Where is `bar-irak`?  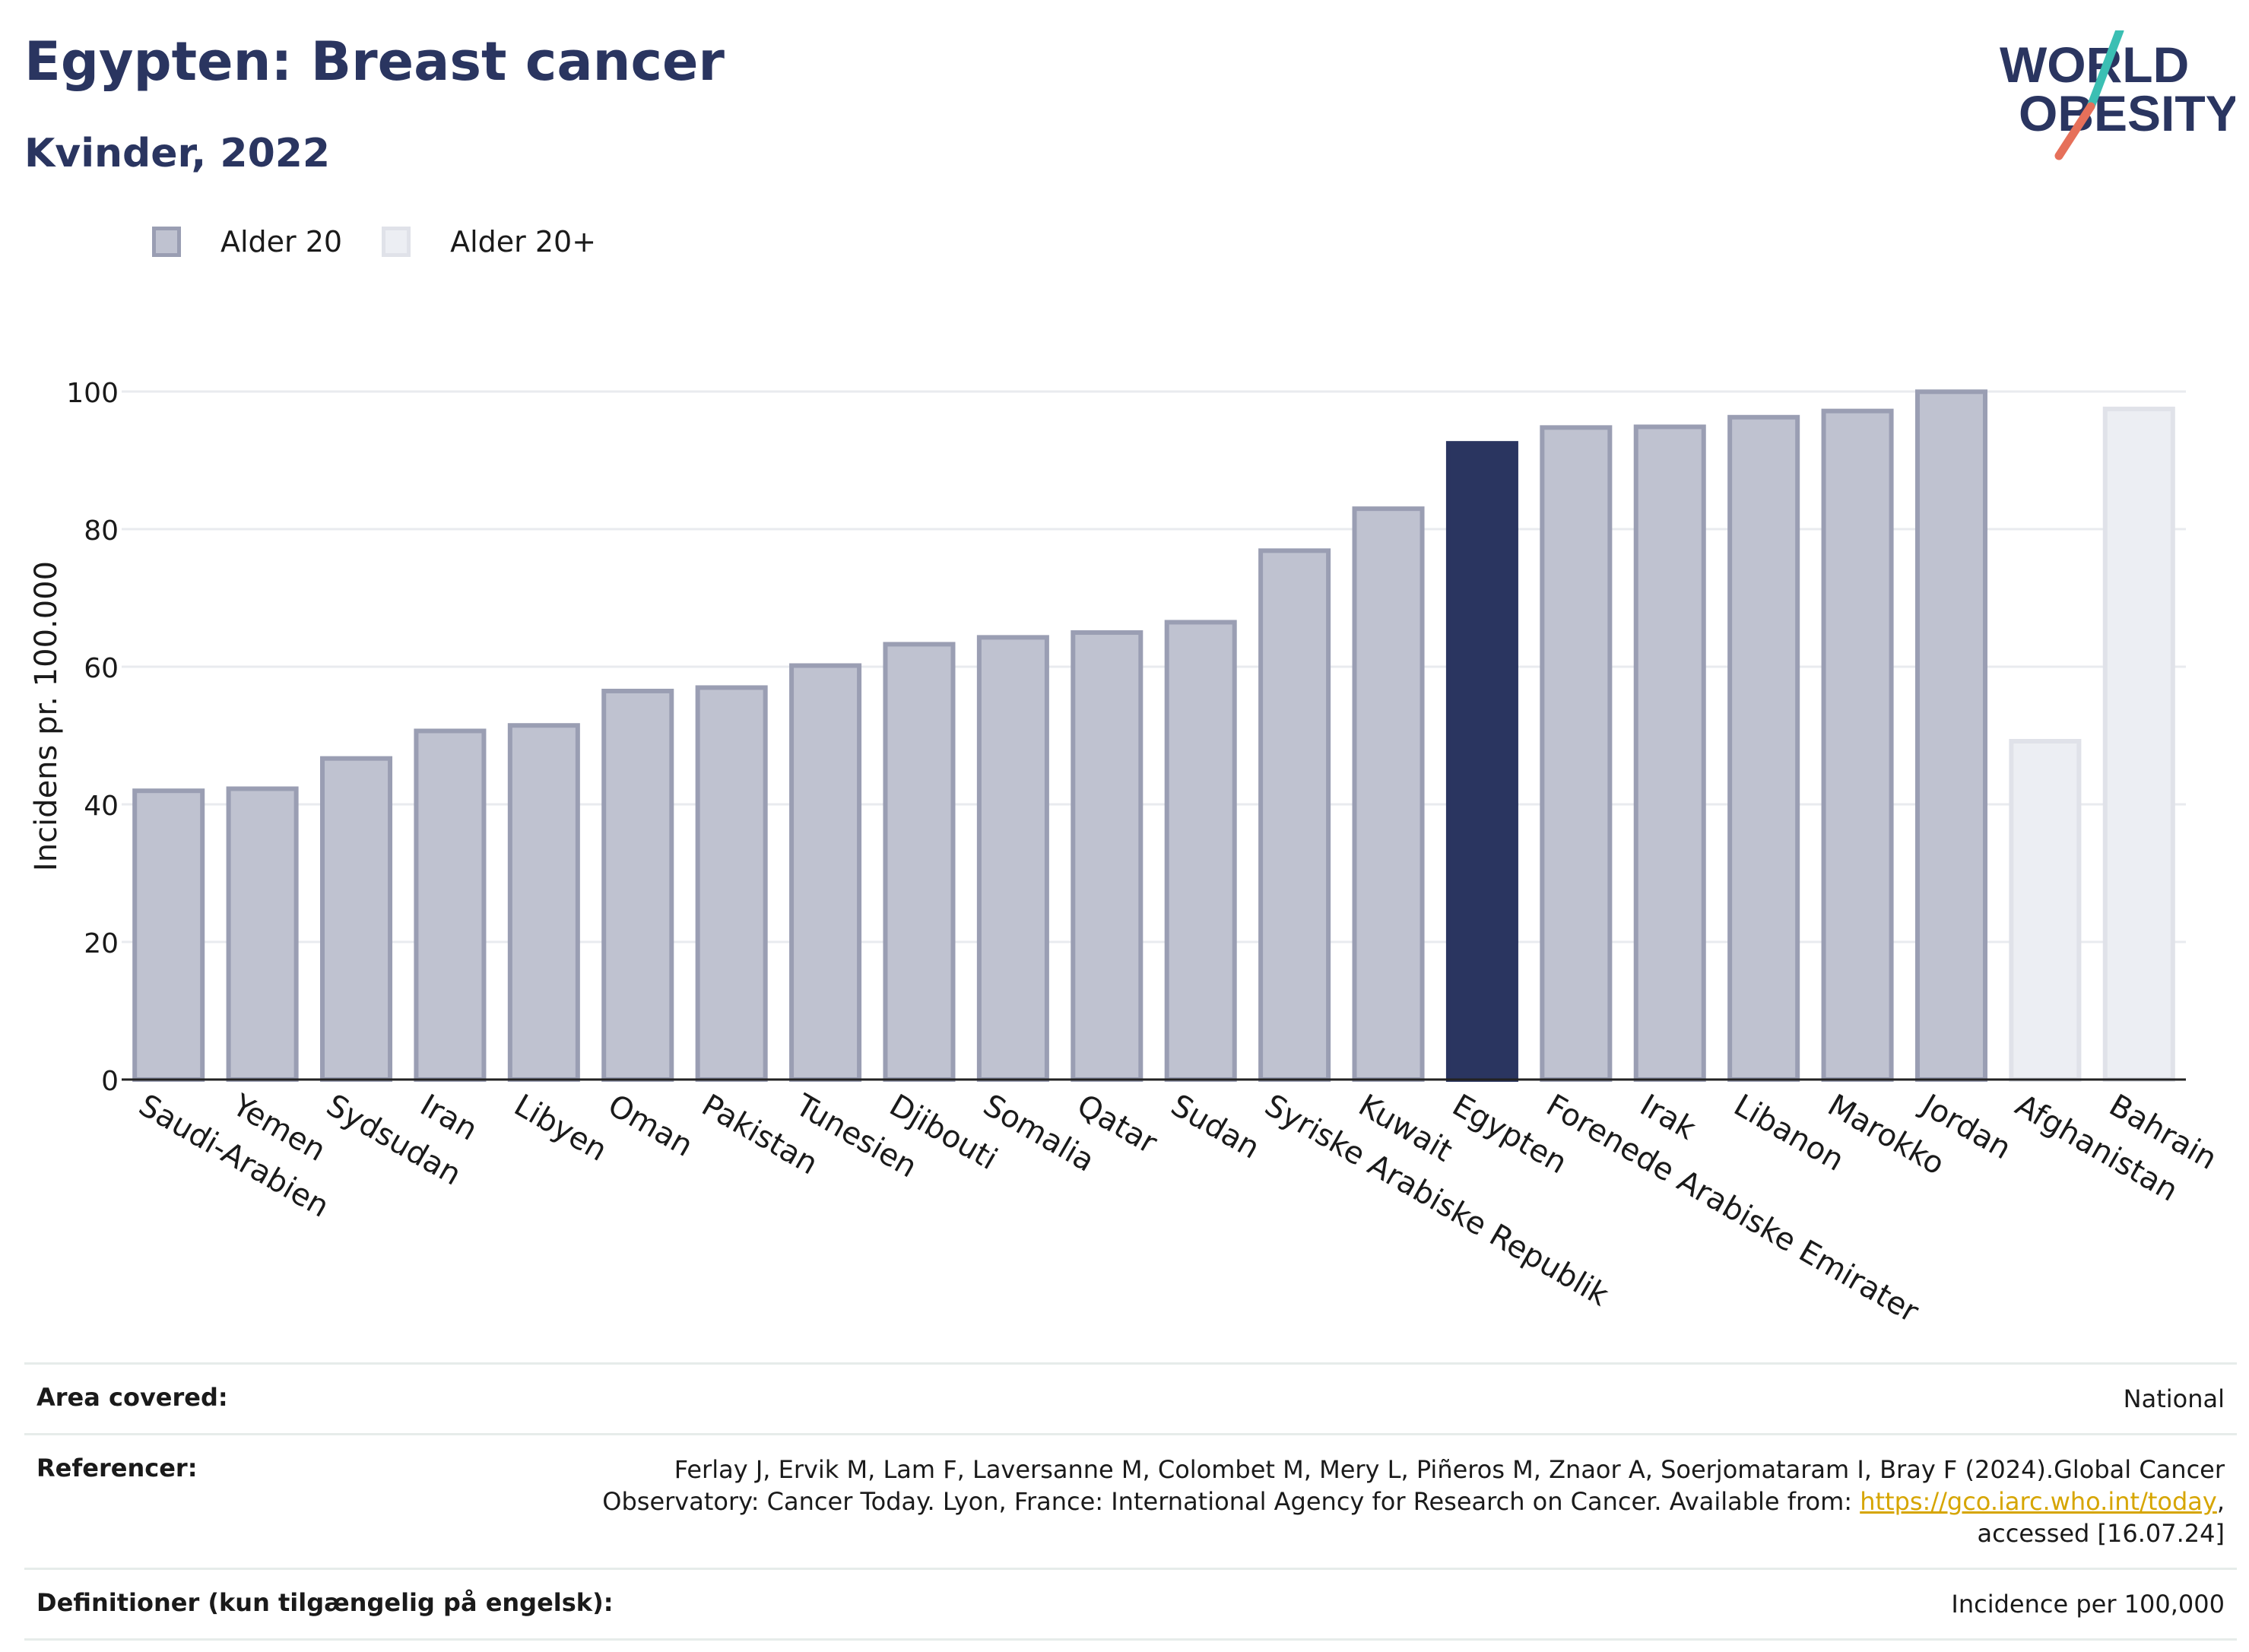 bar-irak is located at coordinates (1669, 753).